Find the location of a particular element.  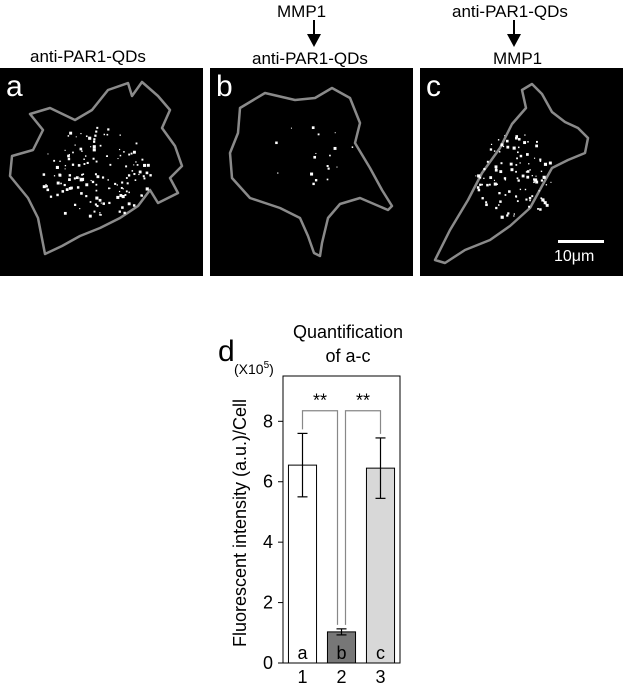

y-multiplier: (X105) is located at coordinates (254, 368).